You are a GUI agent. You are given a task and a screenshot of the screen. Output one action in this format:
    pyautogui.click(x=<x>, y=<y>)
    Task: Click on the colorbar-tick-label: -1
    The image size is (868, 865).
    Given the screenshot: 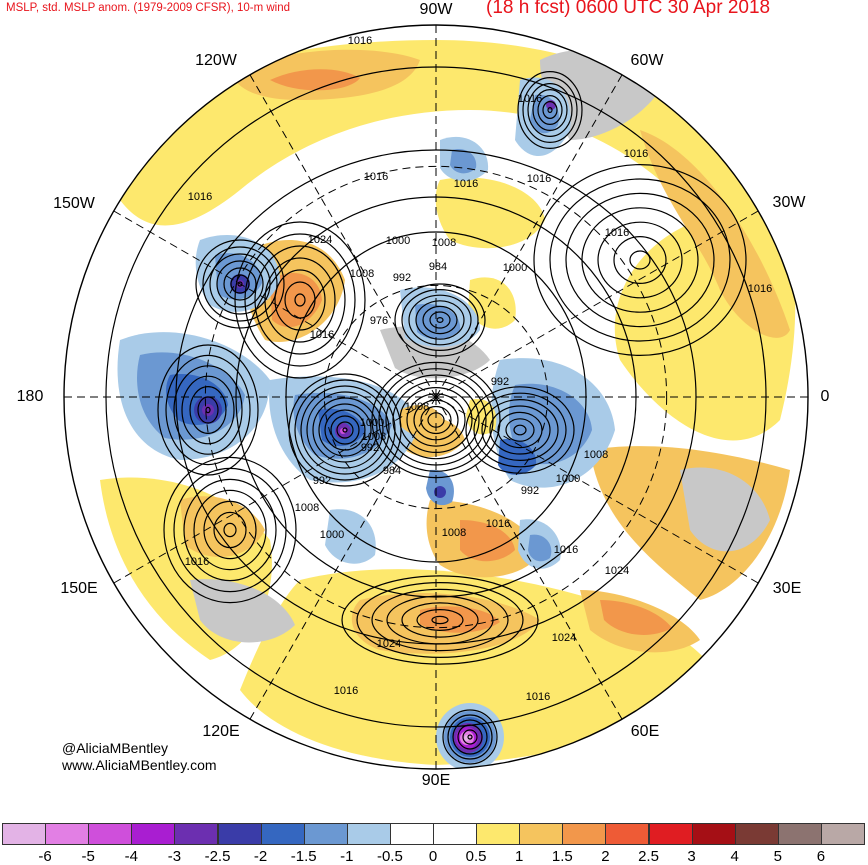 What is the action you would take?
    pyautogui.click(x=347, y=856)
    